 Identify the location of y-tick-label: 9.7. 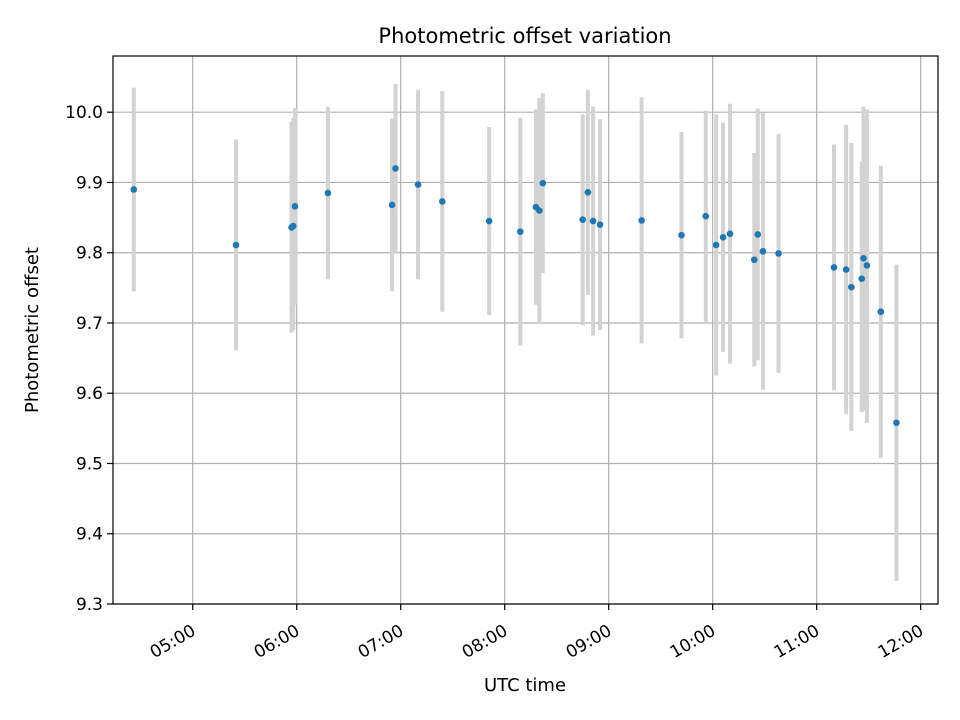
(89, 324).